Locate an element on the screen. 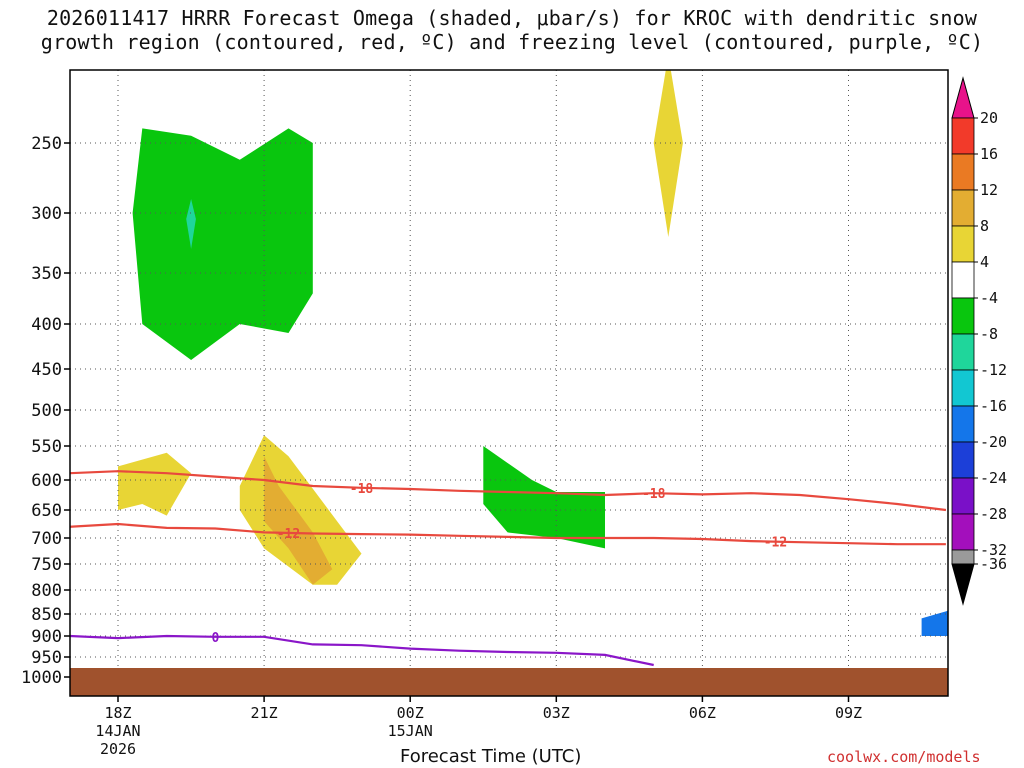 The width and height of the screenshot is (1024, 768). y-tick-label-950: 950 is located at coordinates (46, 658).